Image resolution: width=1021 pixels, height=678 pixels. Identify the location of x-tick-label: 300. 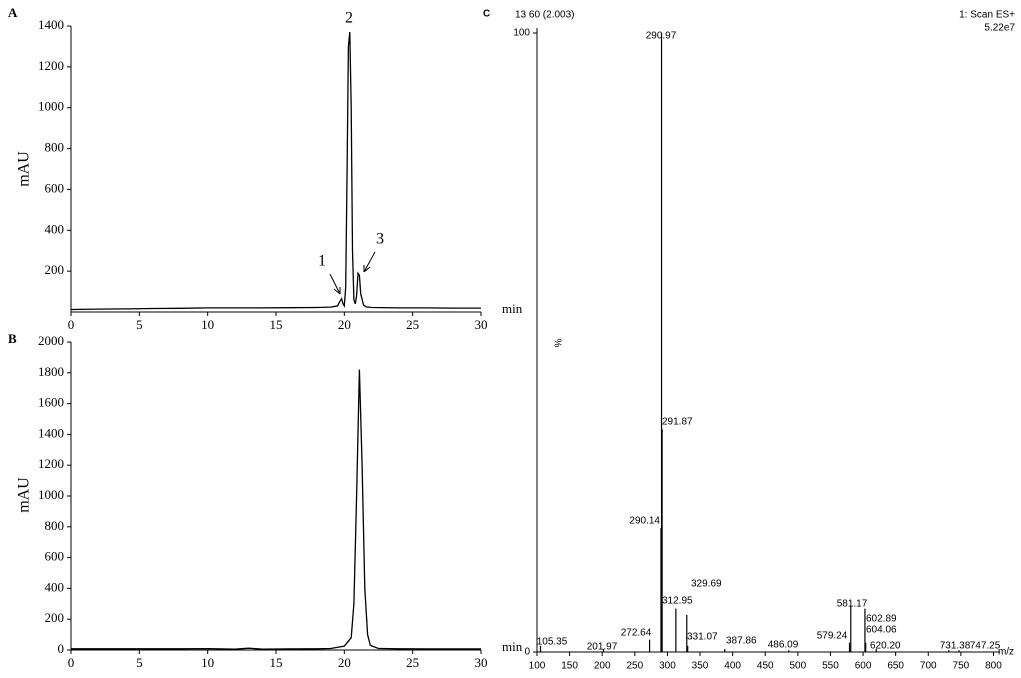
(667, 666).